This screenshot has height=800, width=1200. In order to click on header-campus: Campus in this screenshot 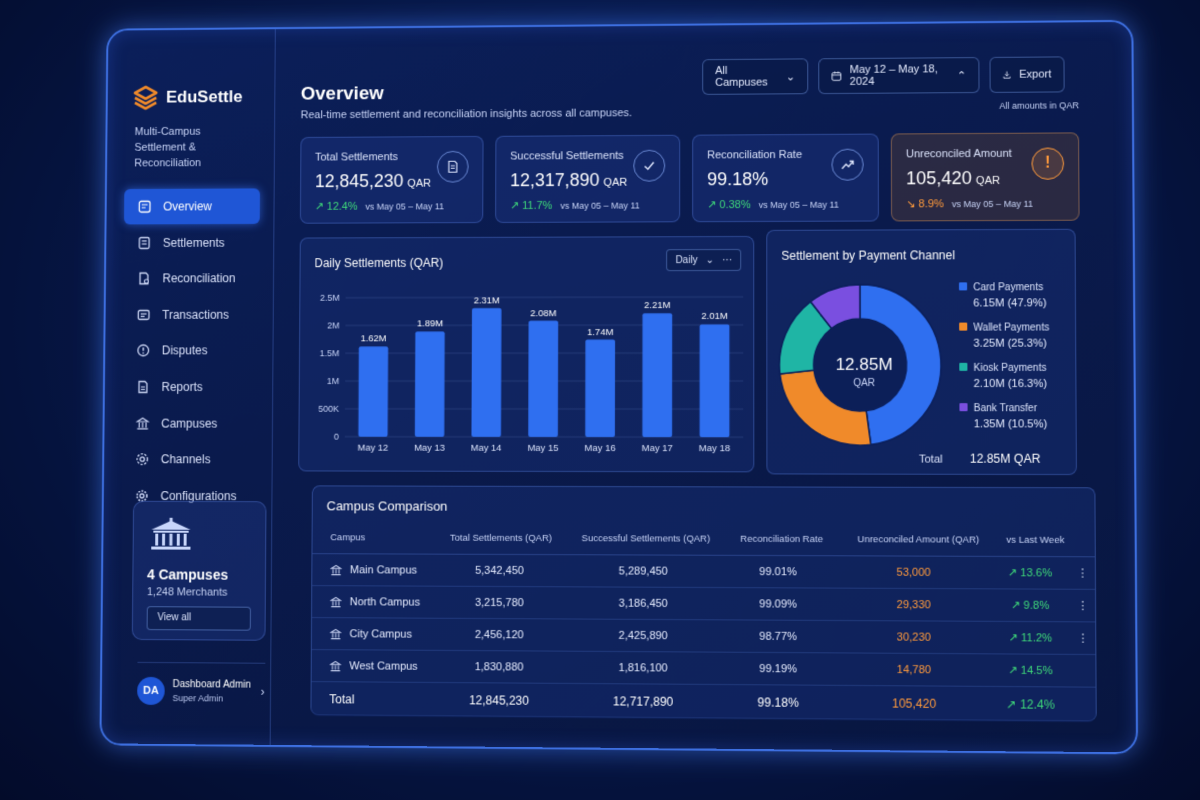, I will do `click(372, 537)`.